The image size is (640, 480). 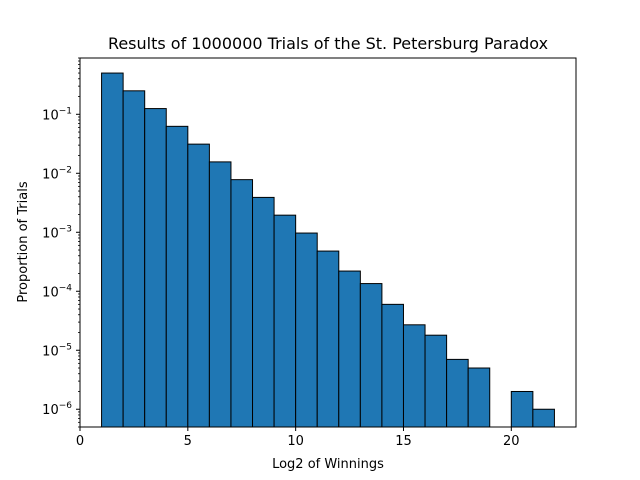 I want to click on y-tick-label: 10⁻⁵, so click(x=57, y=350).